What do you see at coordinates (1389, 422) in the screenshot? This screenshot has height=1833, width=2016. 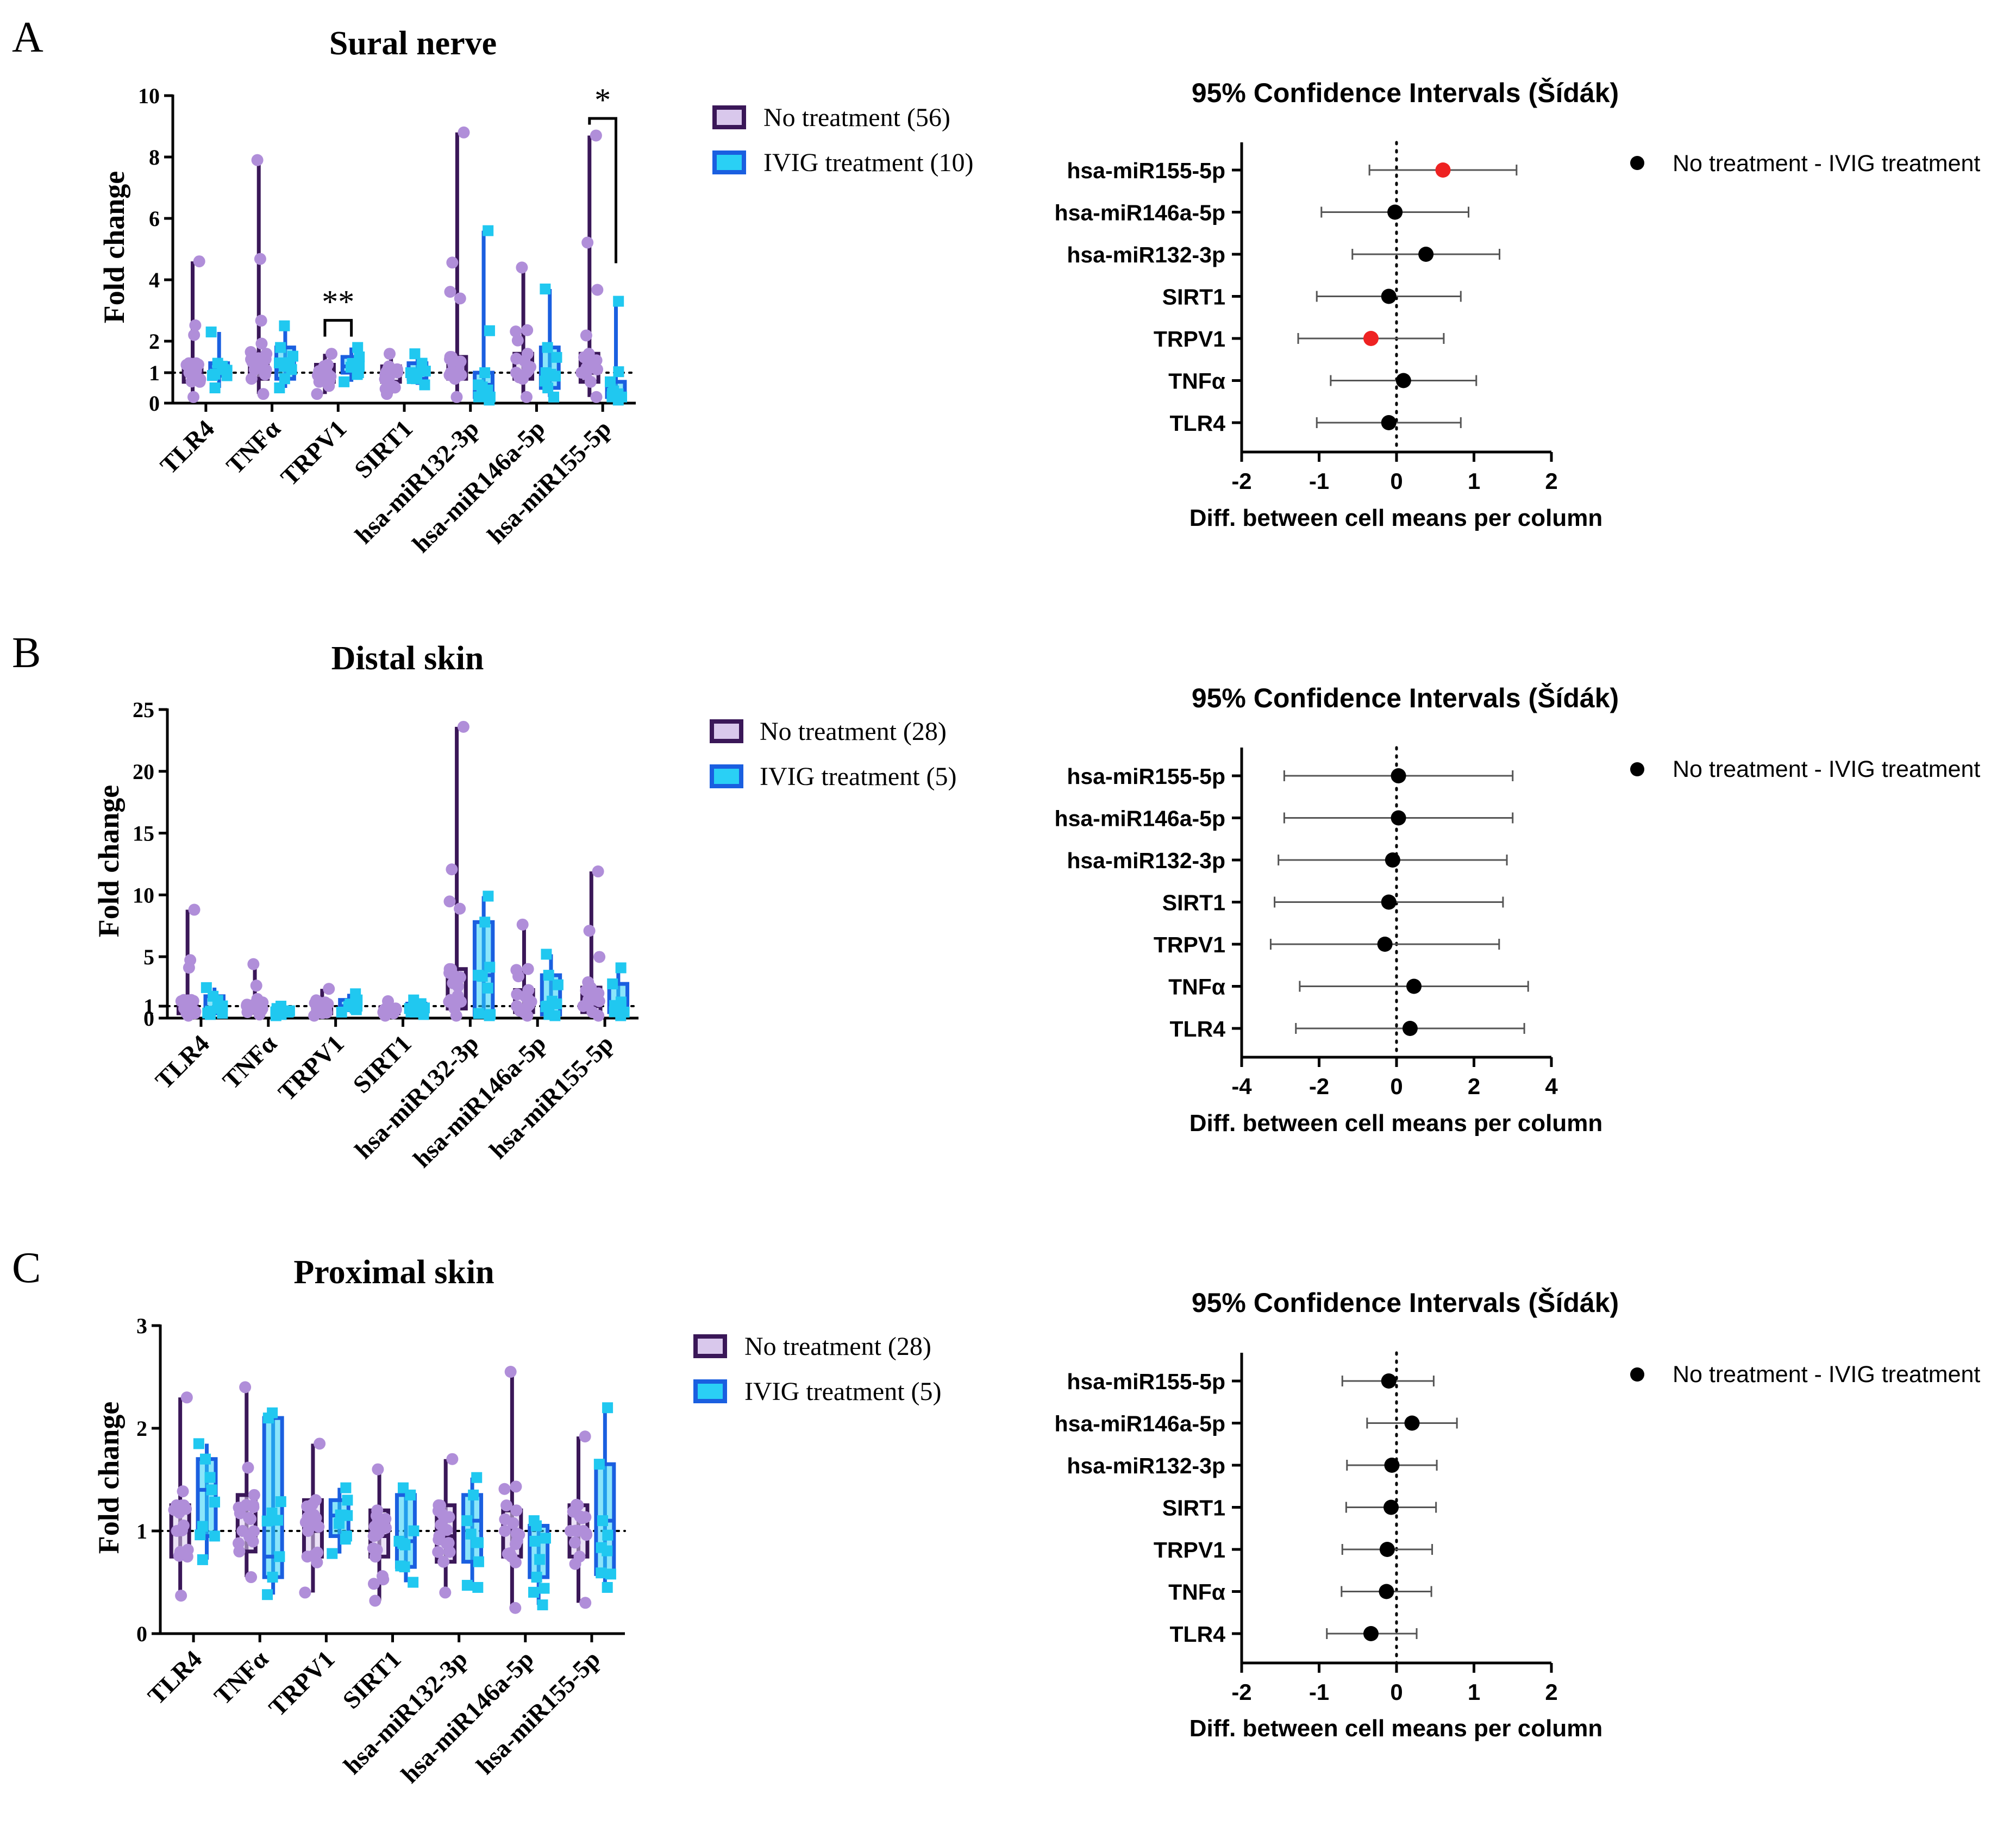 I see `ci-row-a-tlr4-point` at bounding box center [1389, 422].